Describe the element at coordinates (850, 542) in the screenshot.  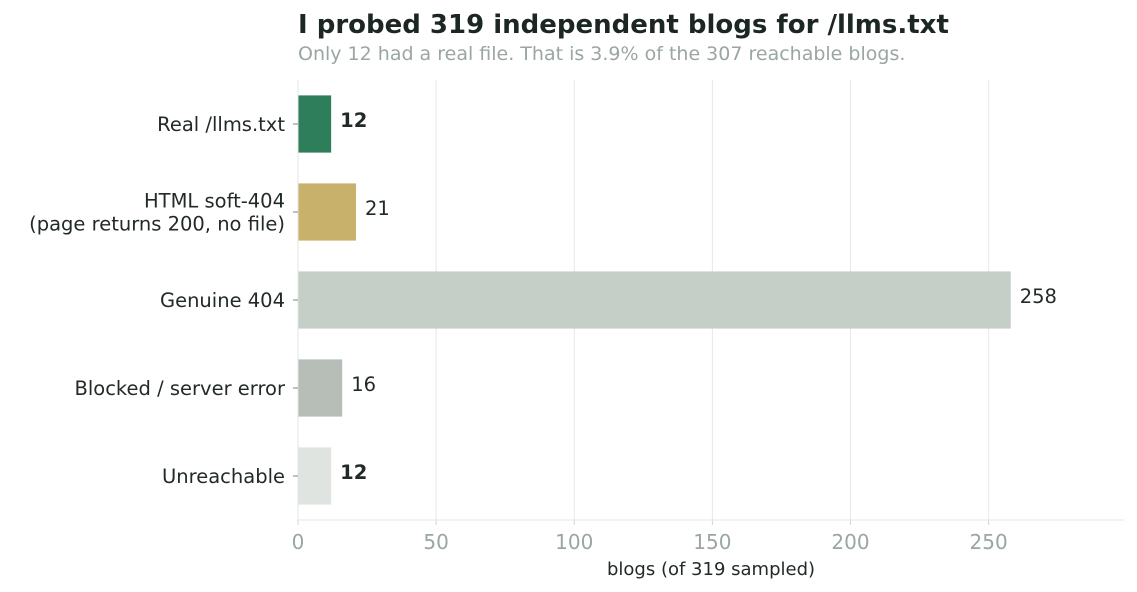
I see `x-tick-label: 200` at that location.